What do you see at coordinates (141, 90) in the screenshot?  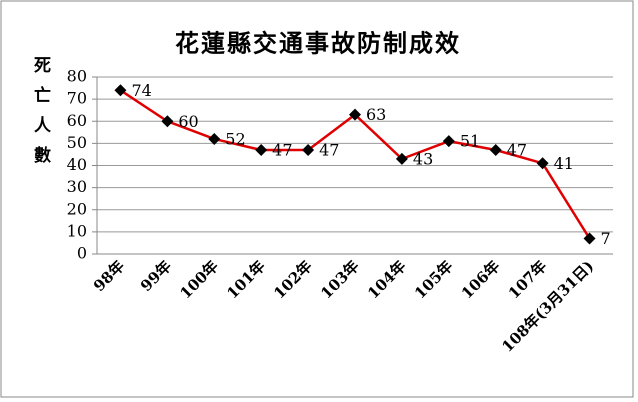 I see `data-label: 74` at bounding box center [141, 90].